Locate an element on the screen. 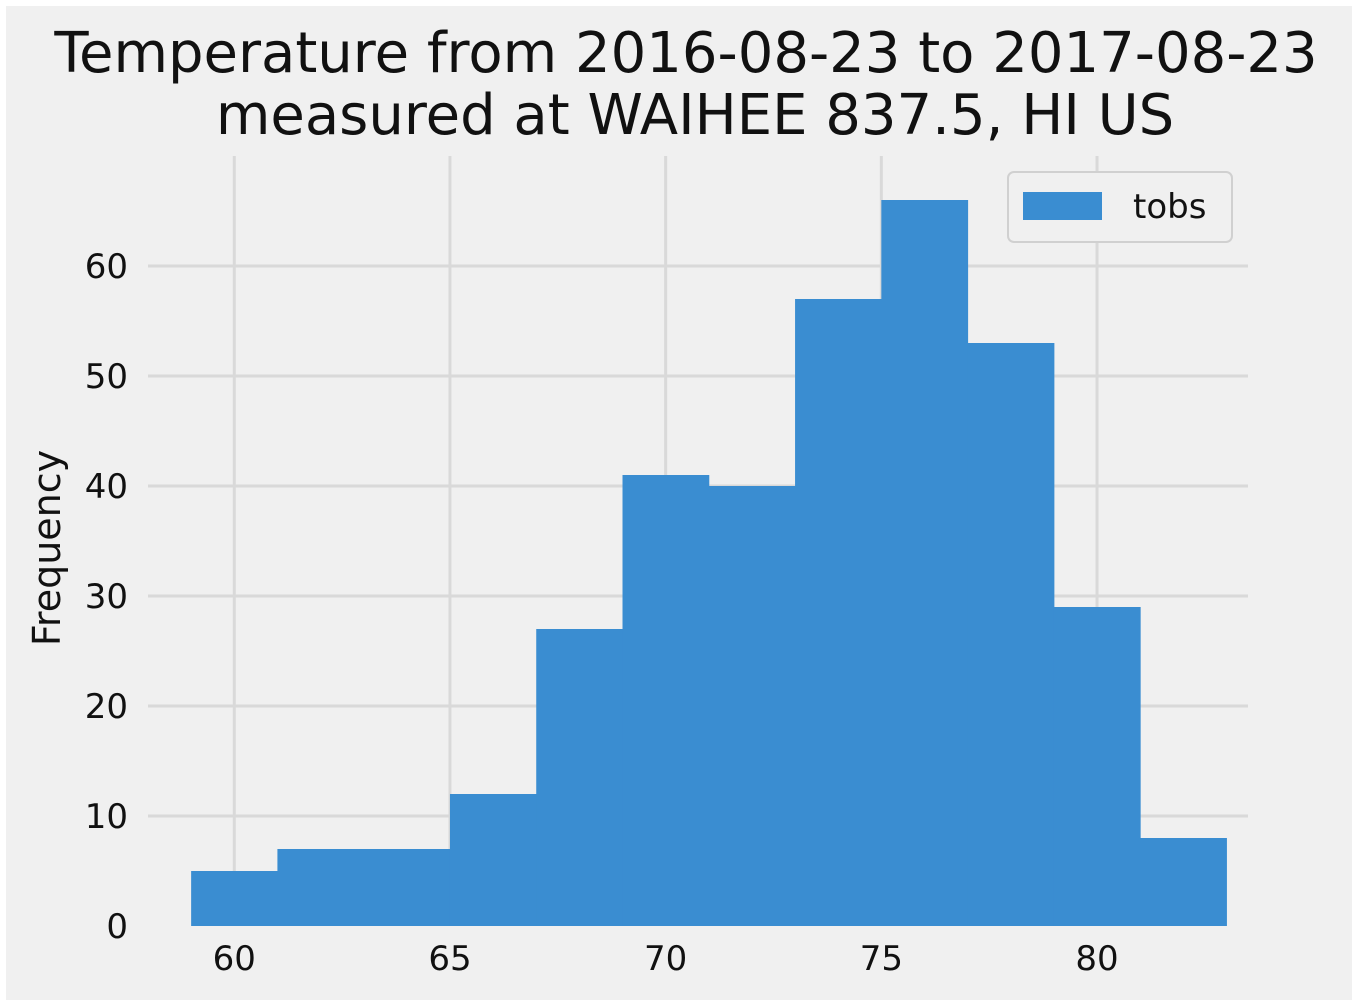 The image size is (1358, 1008). legend-box is located at coordinates (1120, 207).